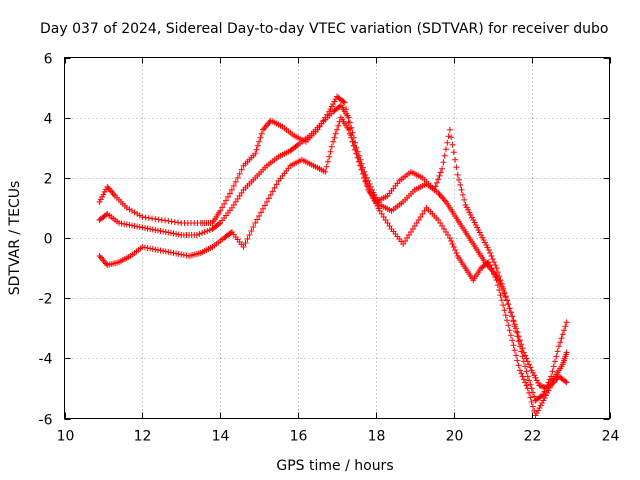 This screenshot has height=480, width=640. Describe the element at coordinates (533, 437) in the screenshot. I see `x-tick-label: 22` at that location.